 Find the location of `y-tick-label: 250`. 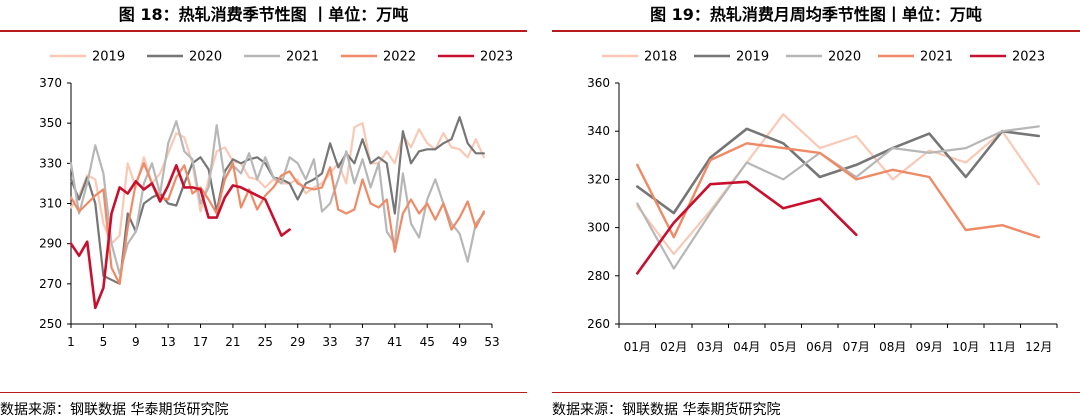

y-tick-label: 250 is located at coordinates (50, 324).